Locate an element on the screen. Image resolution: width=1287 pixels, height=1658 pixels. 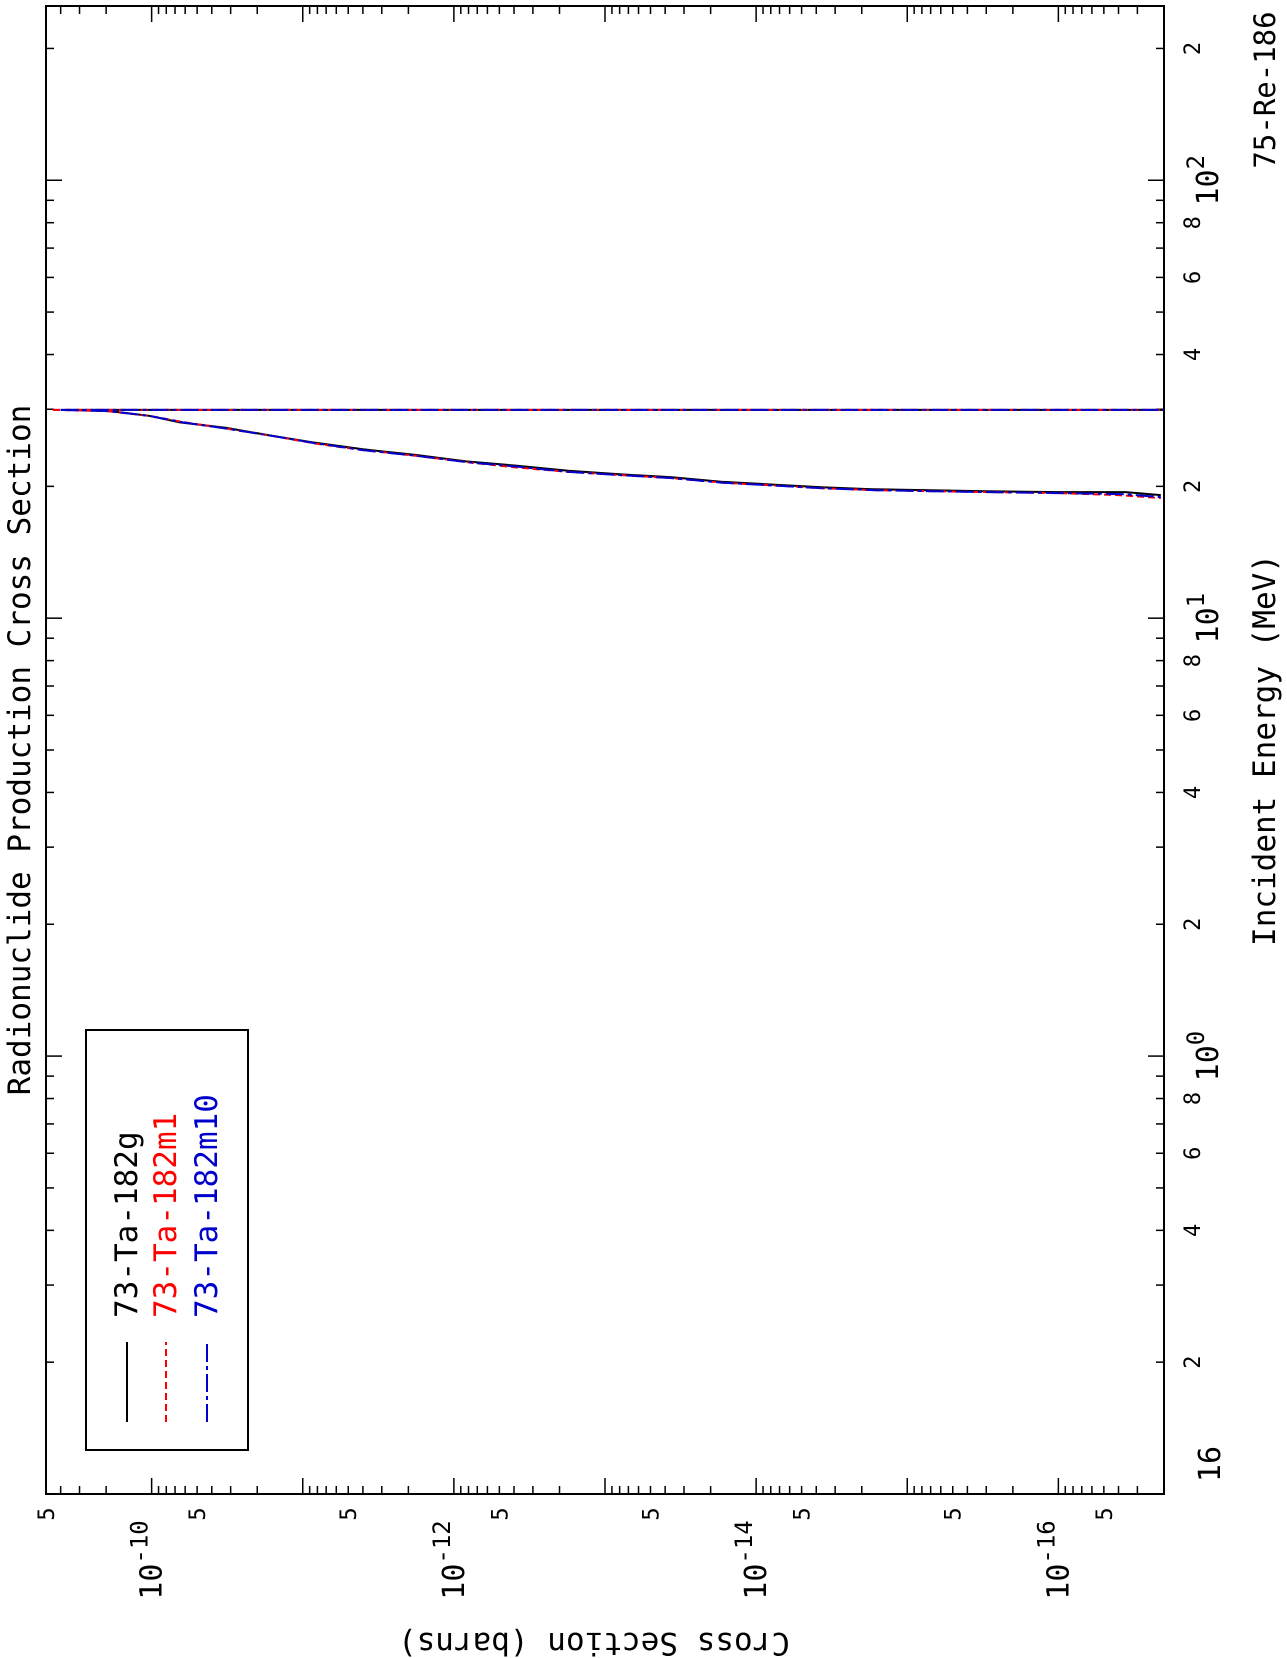
legend: 73-Ta-182g 73-Ta-182m1 73-Ta-182m10 is located at coordinates (167, 1240).